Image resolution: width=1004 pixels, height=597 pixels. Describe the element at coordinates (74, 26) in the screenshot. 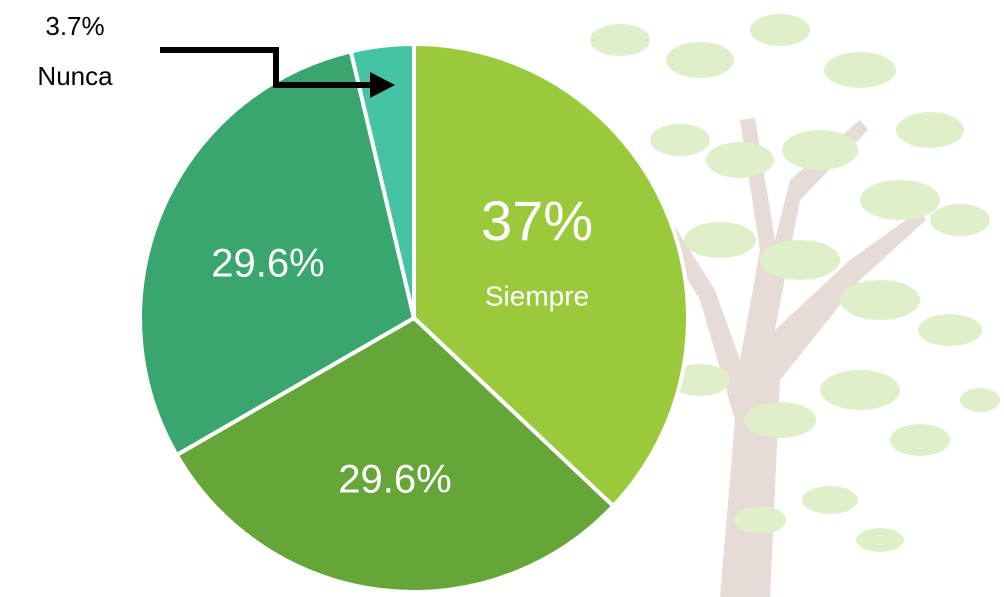

I see `data-label: 3.7%` at that location.